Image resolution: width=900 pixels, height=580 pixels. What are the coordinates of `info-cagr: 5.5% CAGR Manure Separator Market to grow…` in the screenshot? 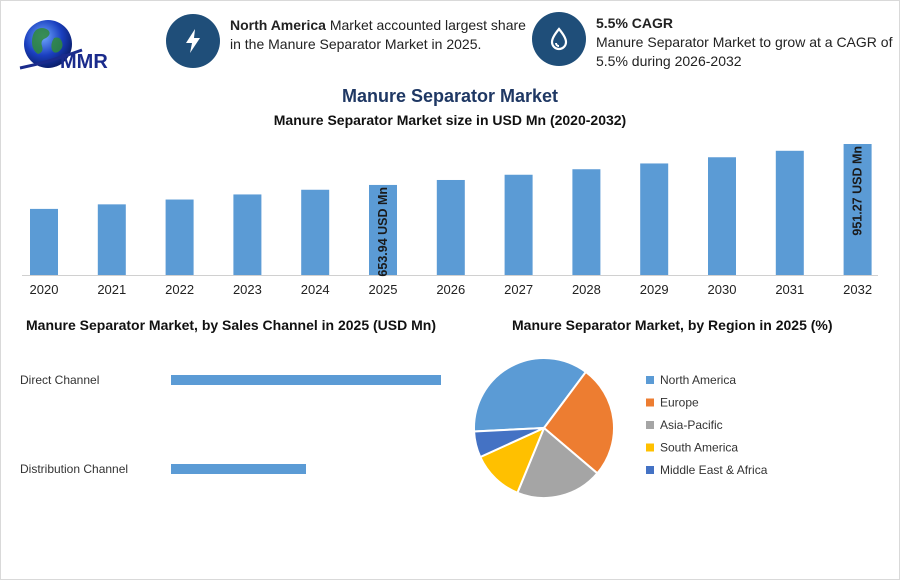 It's located at (714, 41).